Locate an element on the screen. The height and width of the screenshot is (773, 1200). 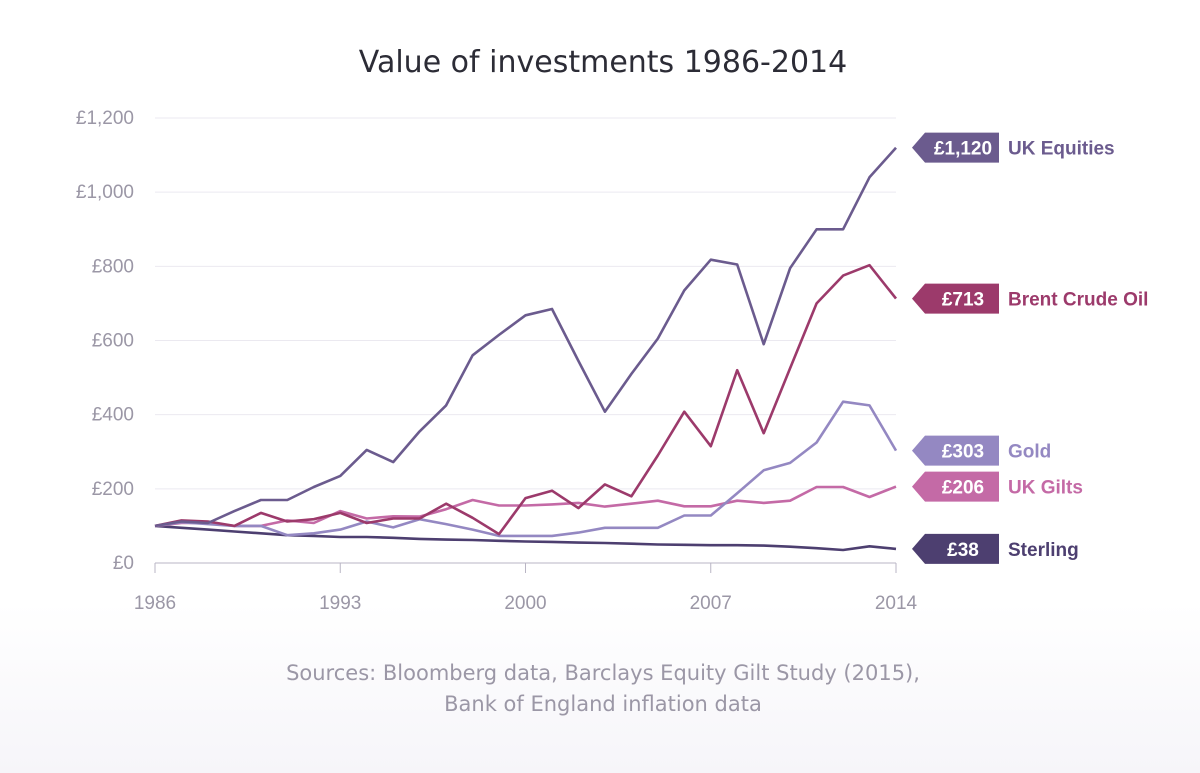
x-tick-label: 2000 is located at coordinates (525, 603).